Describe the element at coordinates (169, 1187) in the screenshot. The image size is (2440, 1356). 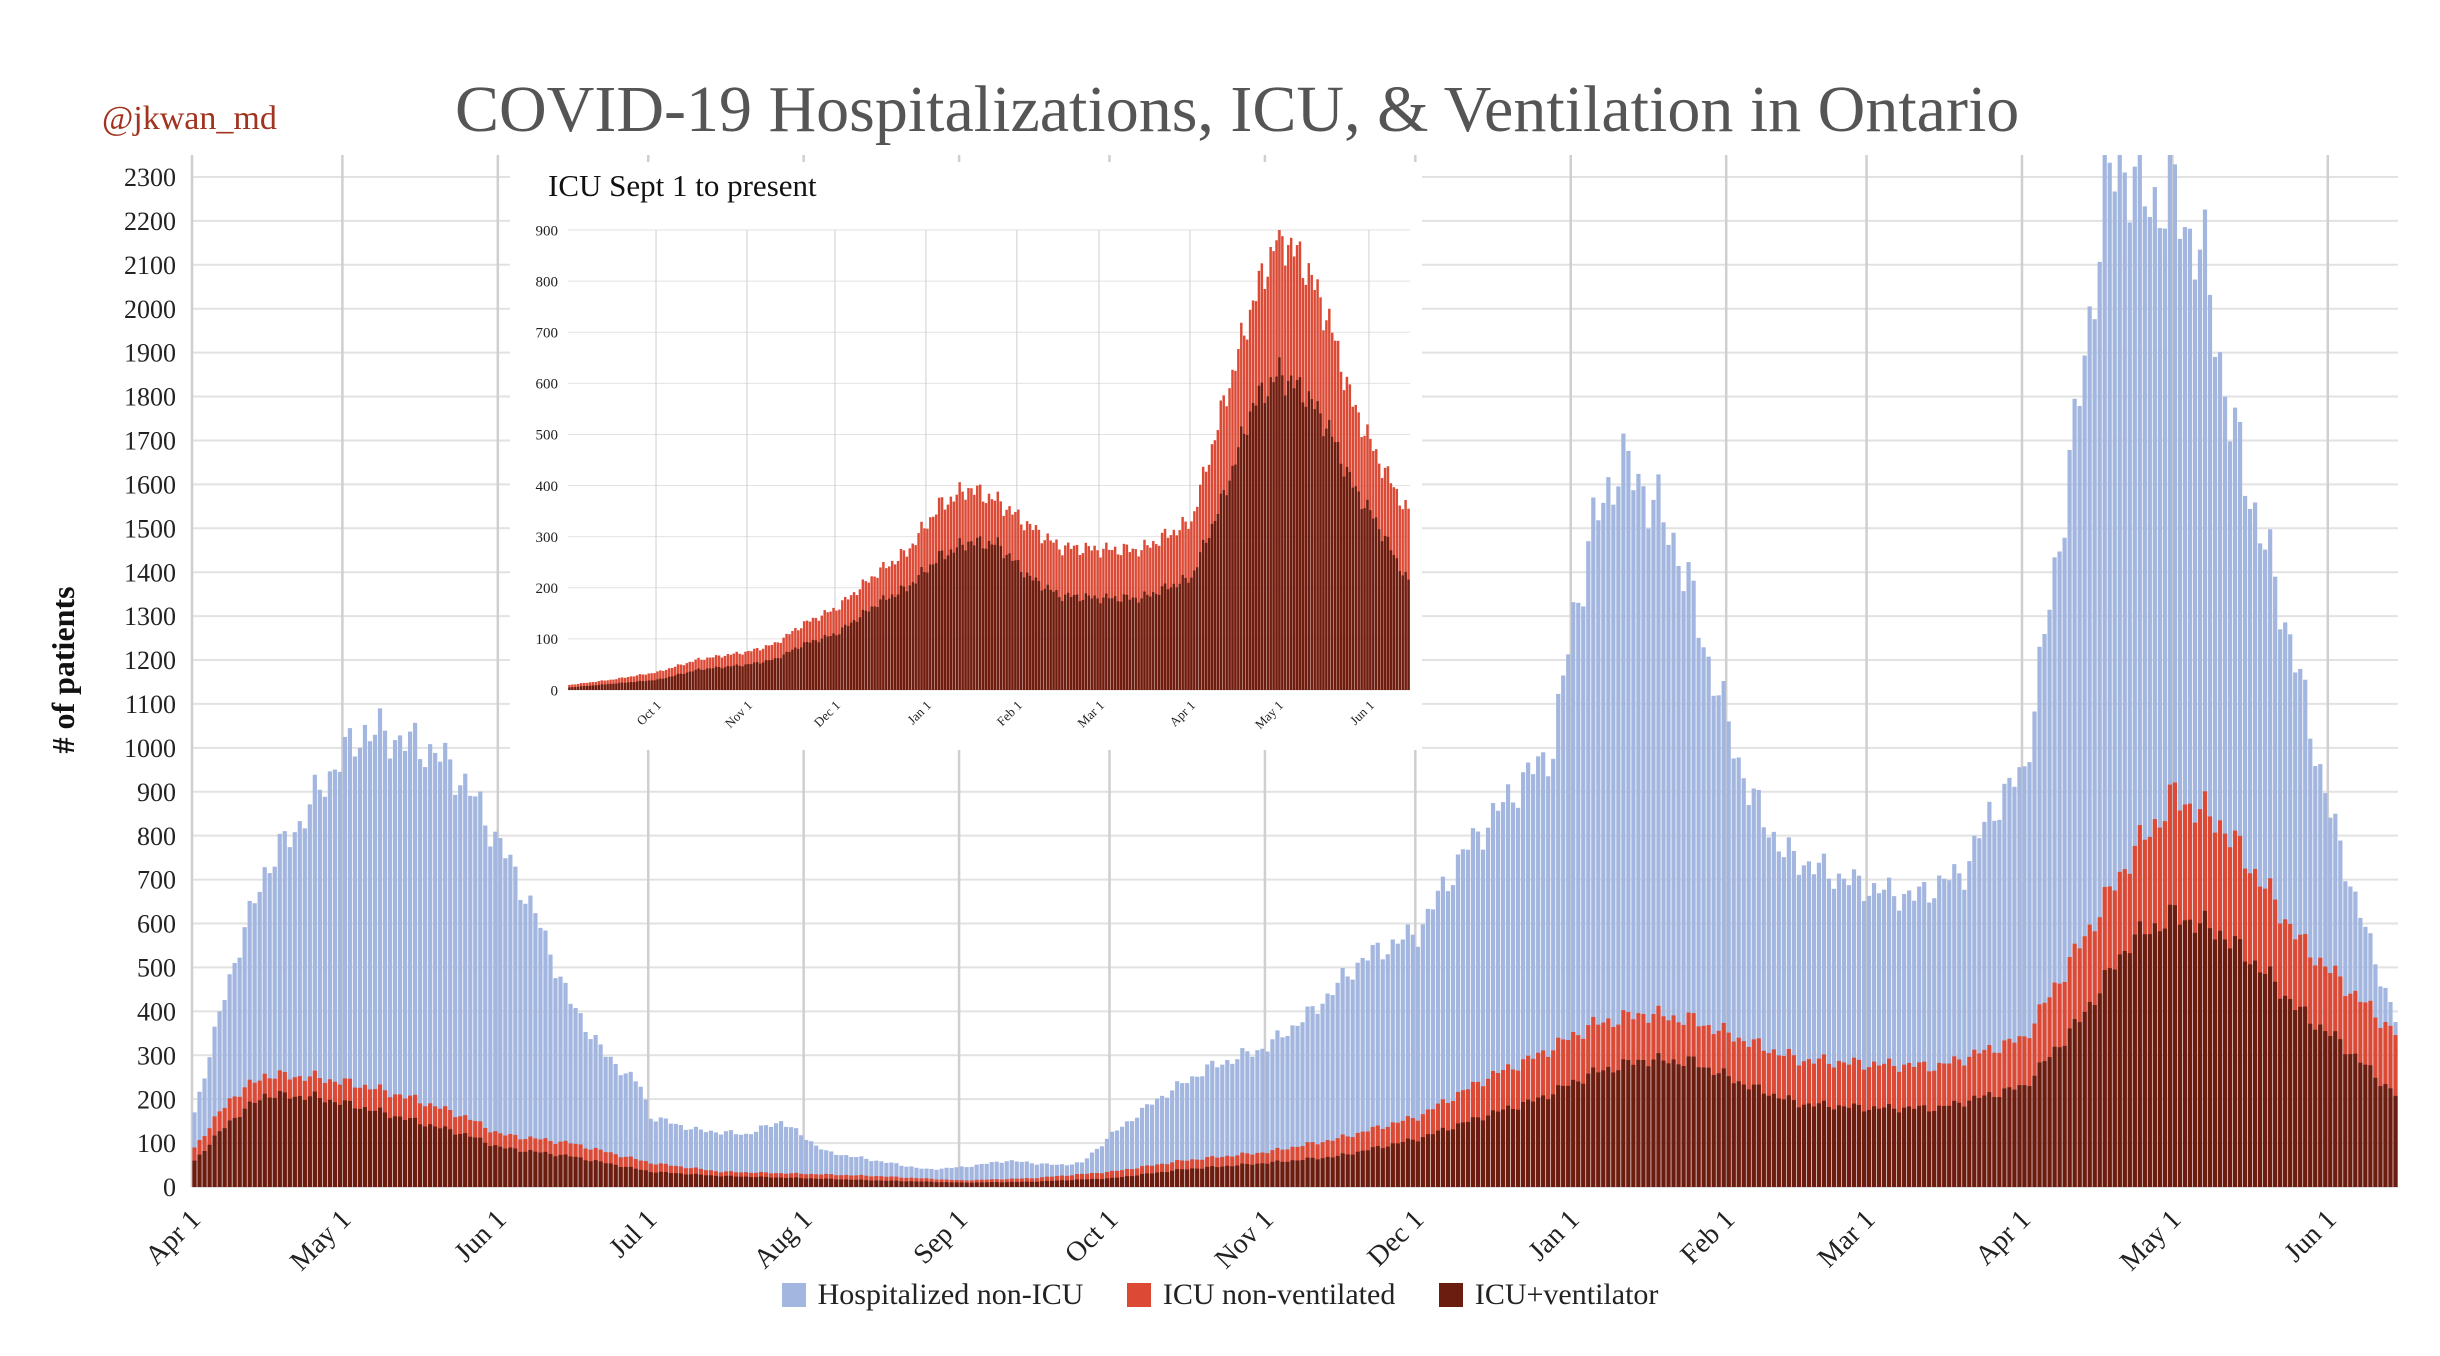
I see `y-tick-label: 0` at that location.